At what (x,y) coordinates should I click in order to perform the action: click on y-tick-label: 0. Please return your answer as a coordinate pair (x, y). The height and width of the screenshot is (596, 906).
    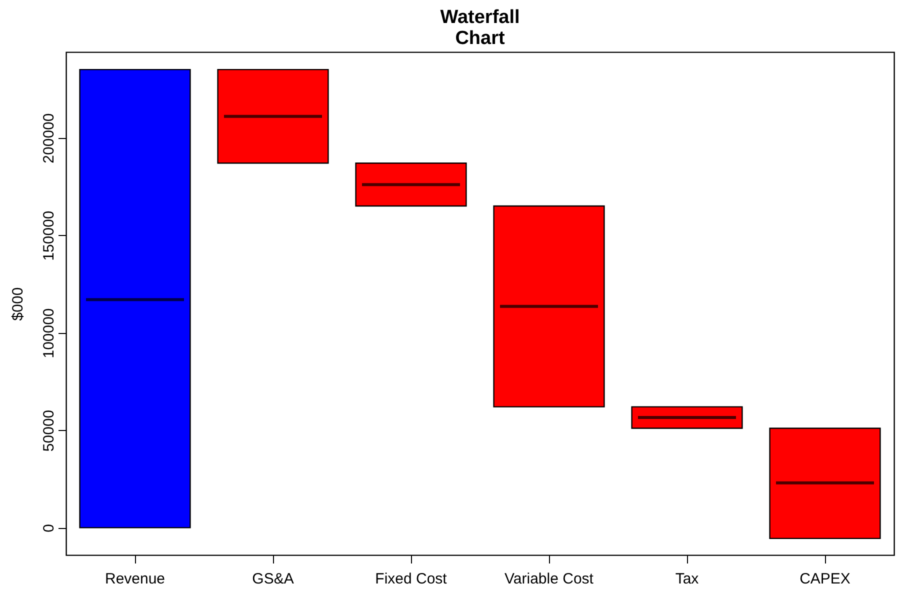
    Looking at the image, I should click on (49, 528).